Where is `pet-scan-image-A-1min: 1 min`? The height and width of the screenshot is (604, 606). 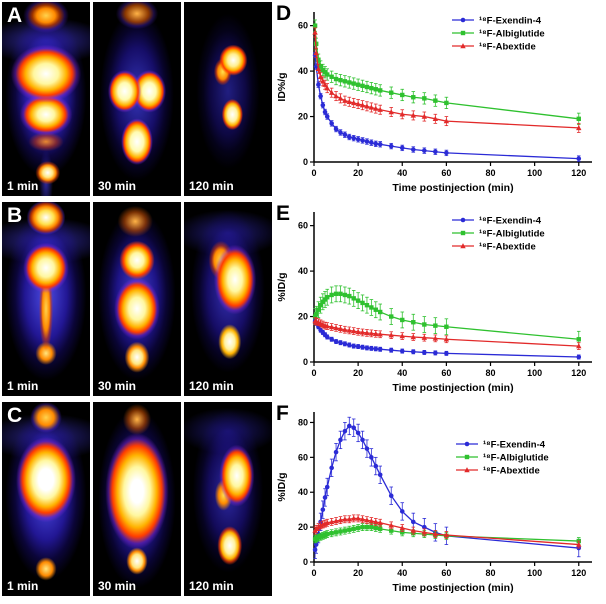
pet-scan-image-A-1min: 1 min is located at coordinates (46, 99).